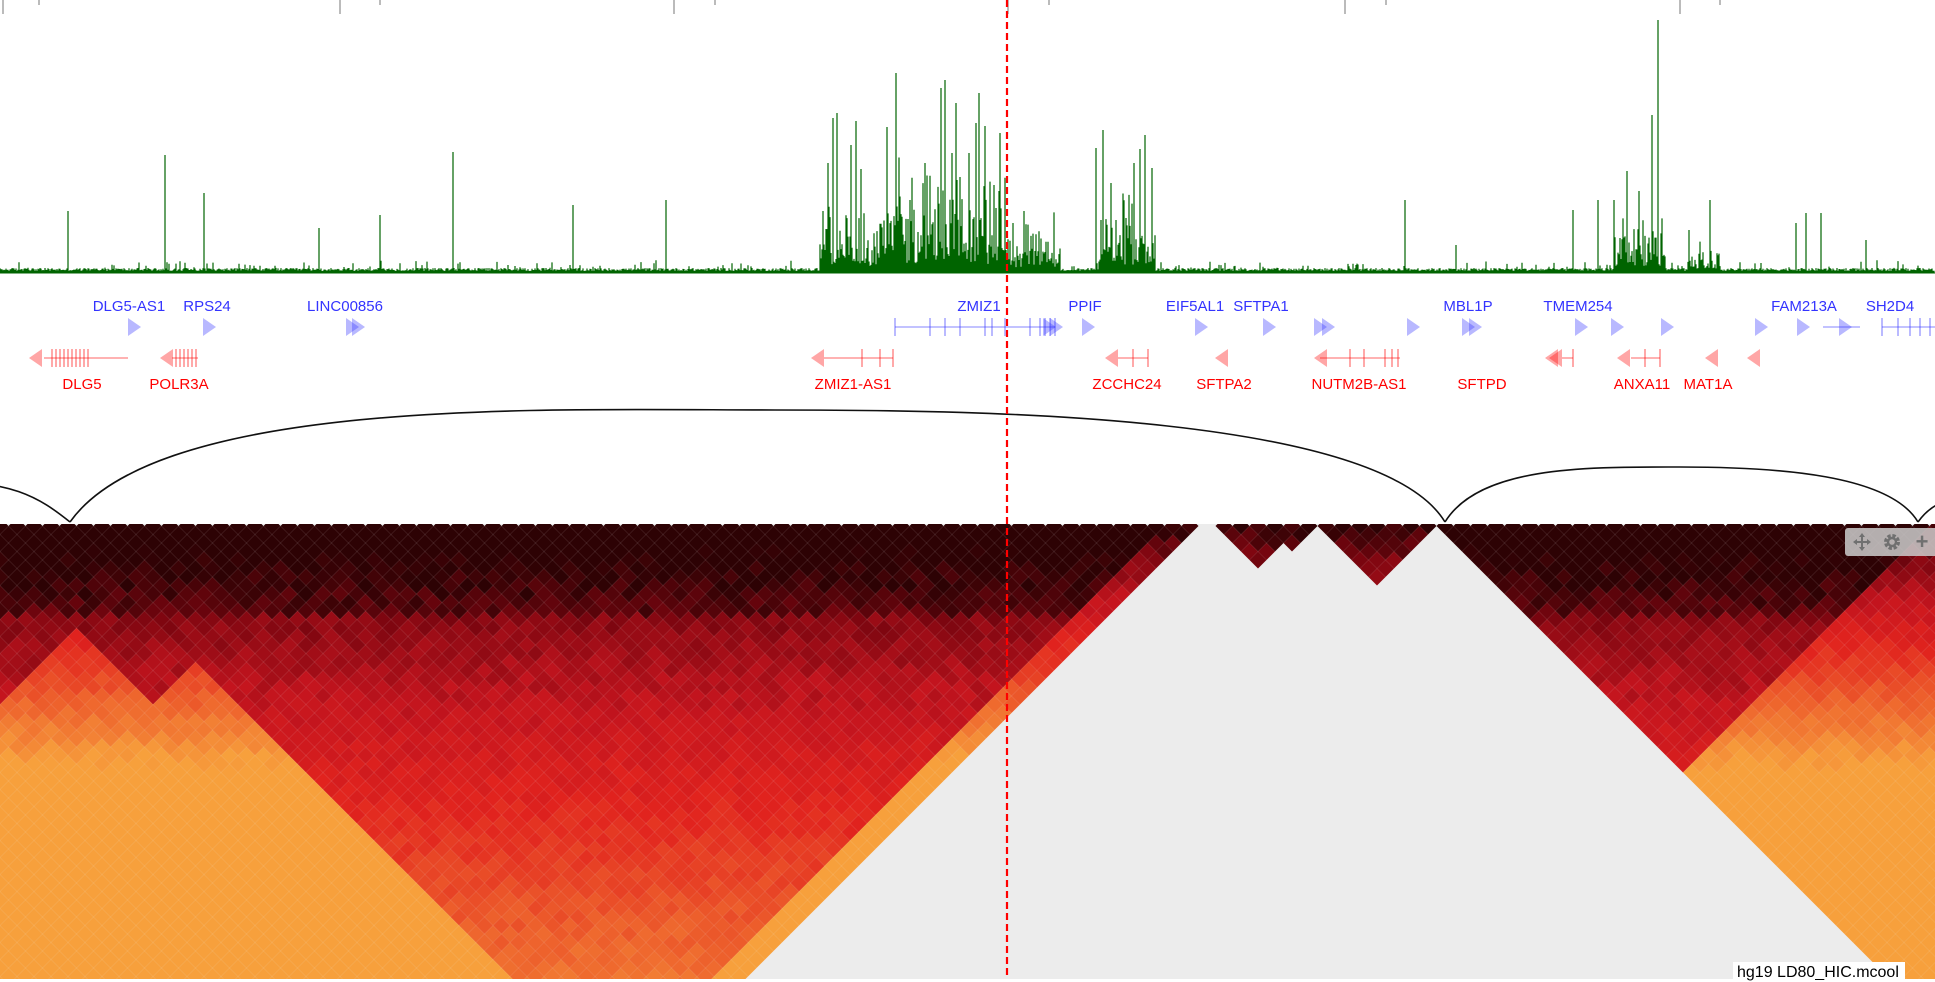 The width and height of the screenshot is (1935, 982). I want to click on track-controls: +, so click(1890, 542).